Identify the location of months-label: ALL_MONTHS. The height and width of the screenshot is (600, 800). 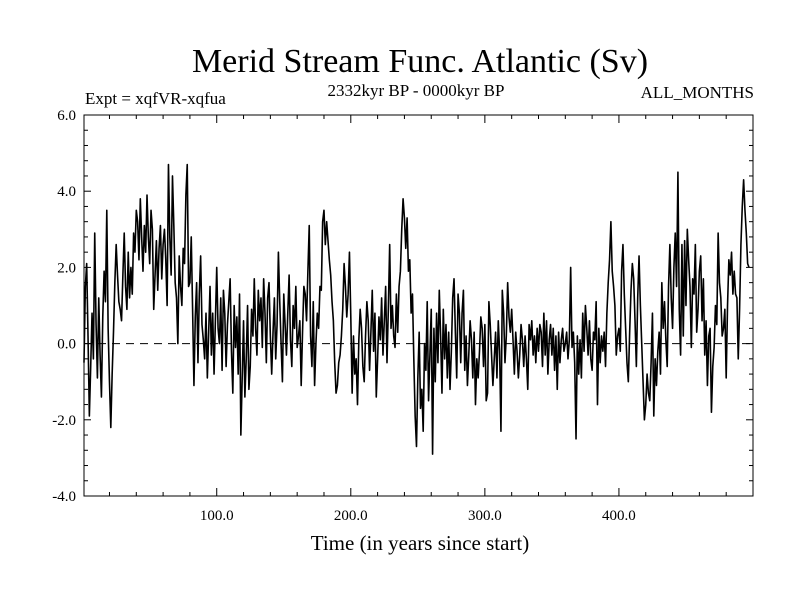
(697, 92).